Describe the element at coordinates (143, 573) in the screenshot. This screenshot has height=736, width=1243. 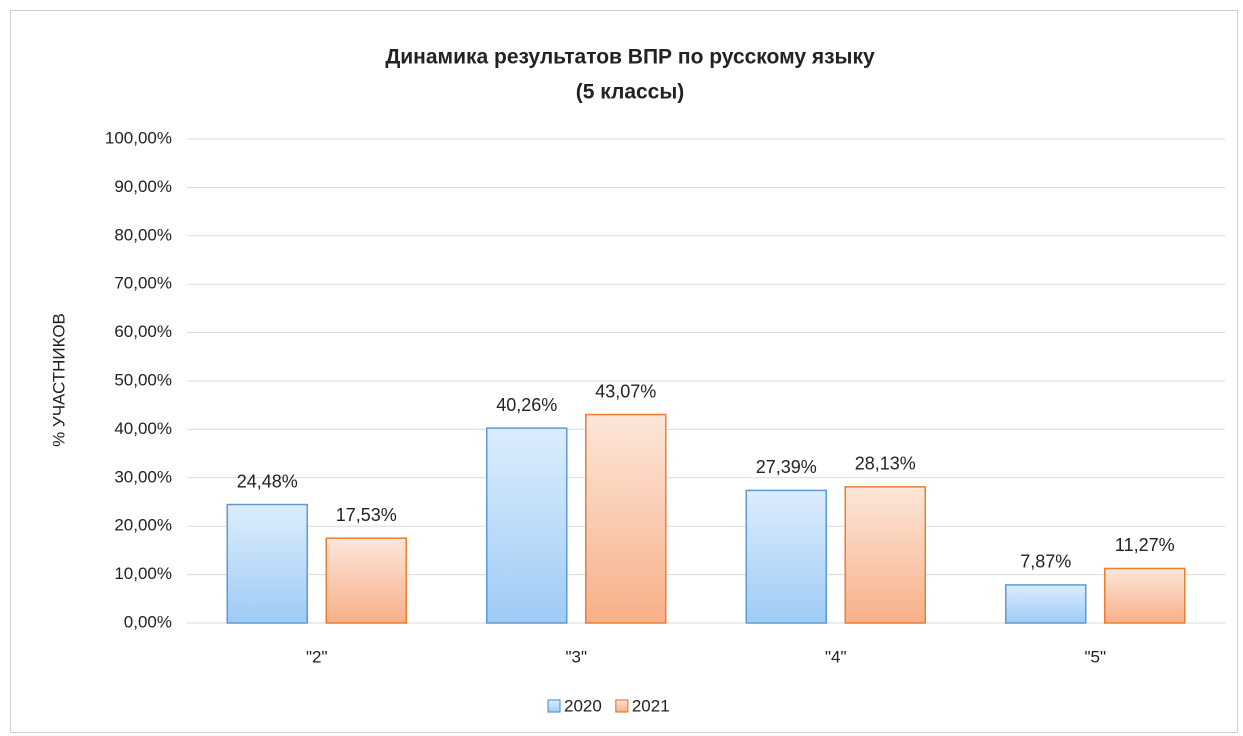
I see `y-tick-label: 10,00%` at that location.